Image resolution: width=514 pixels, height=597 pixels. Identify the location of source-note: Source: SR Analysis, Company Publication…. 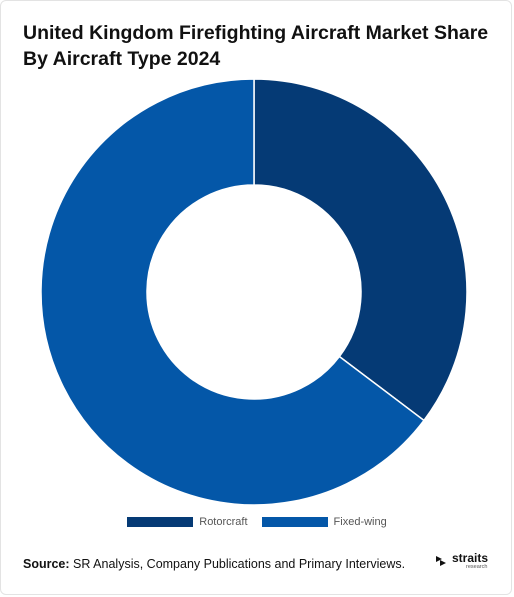
(214, 564).